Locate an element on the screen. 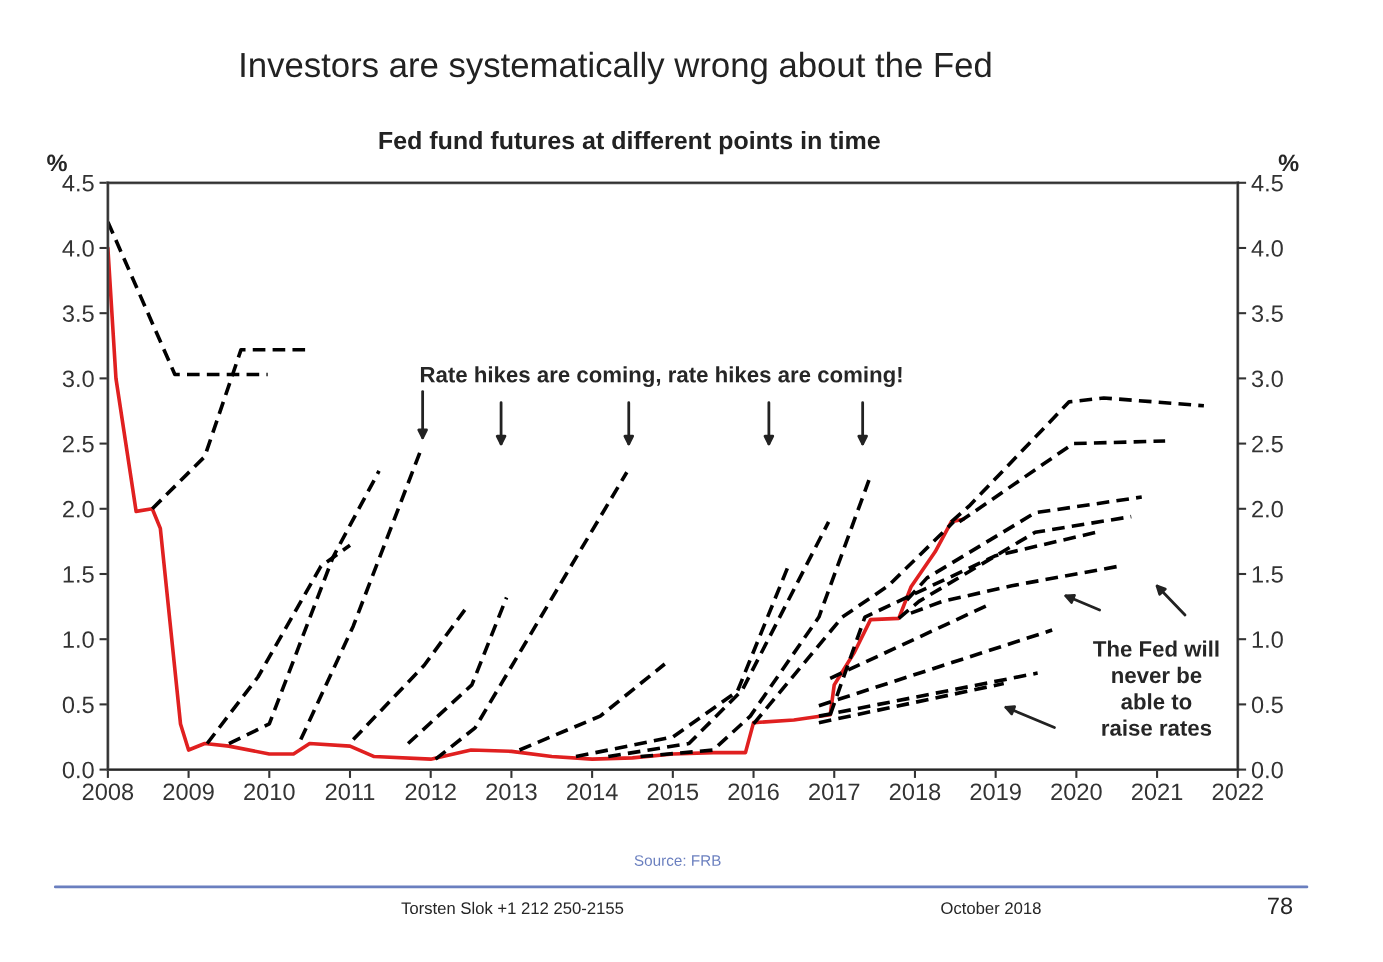 The image size is (1383, 962). x-tick-label: 2016 is located at coordinates (753, 792).